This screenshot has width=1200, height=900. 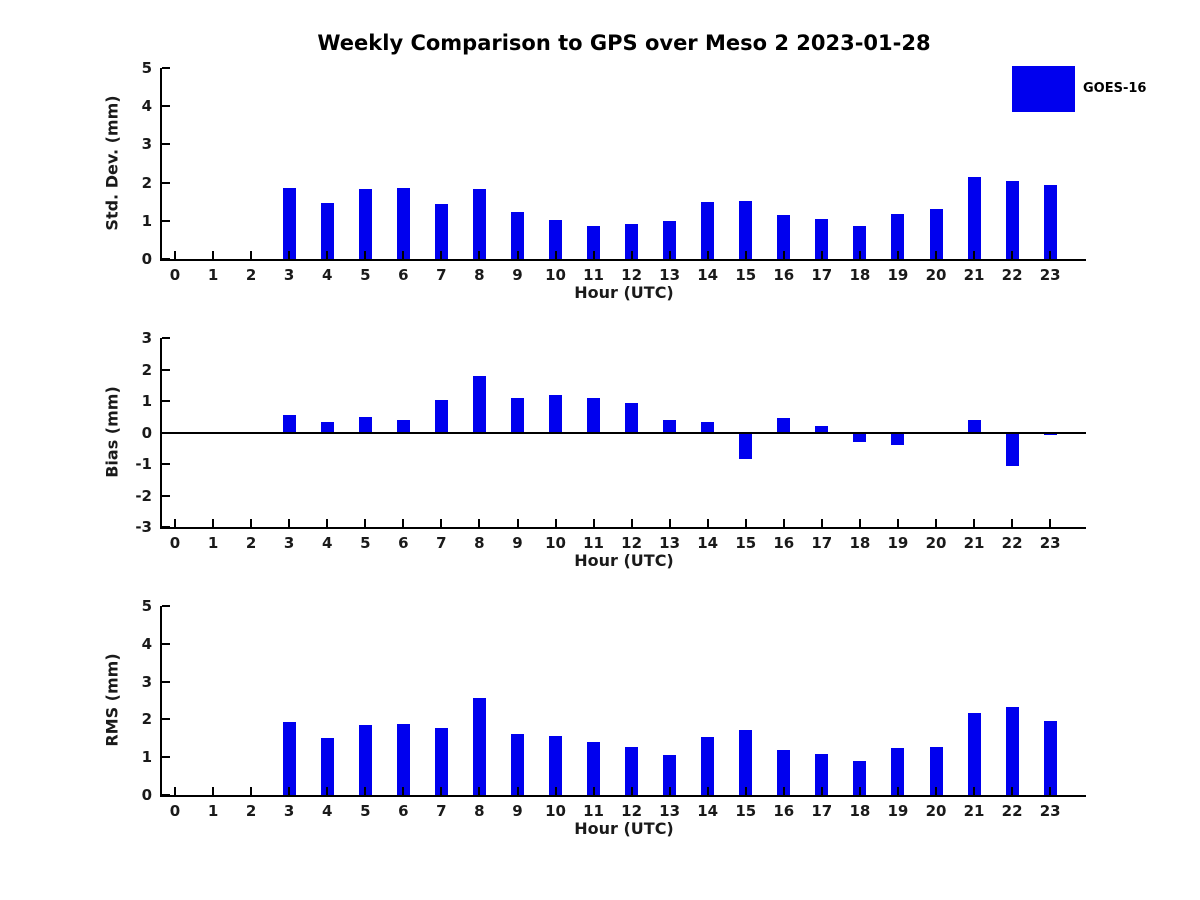 What do you see at coordinates (213, 811) in the screenshot?
I see `x-tick-label: 1` at bounding box center [213, 811].